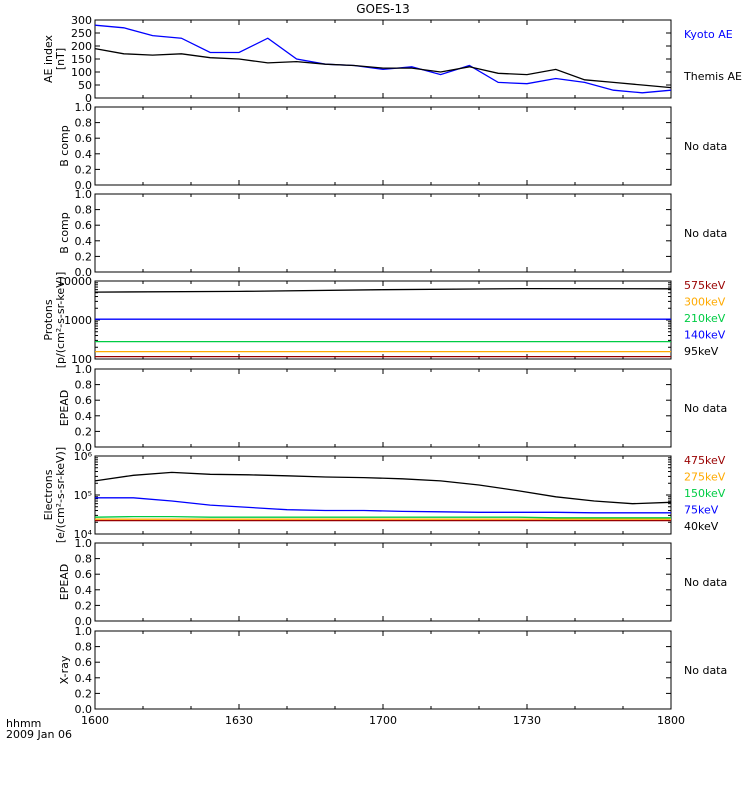  Describe the element at coordinates (705, 460) in the screenshot. I see `legend-entry: 475keV` at that location.